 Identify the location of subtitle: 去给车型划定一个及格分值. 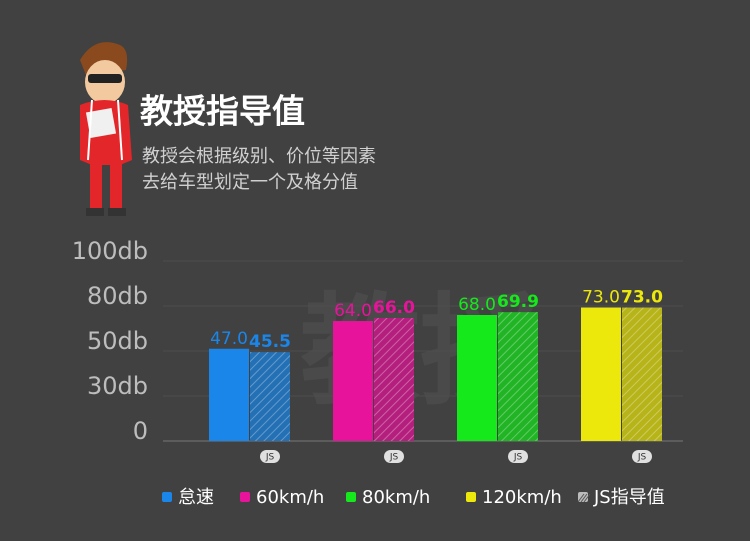
(250, 182).